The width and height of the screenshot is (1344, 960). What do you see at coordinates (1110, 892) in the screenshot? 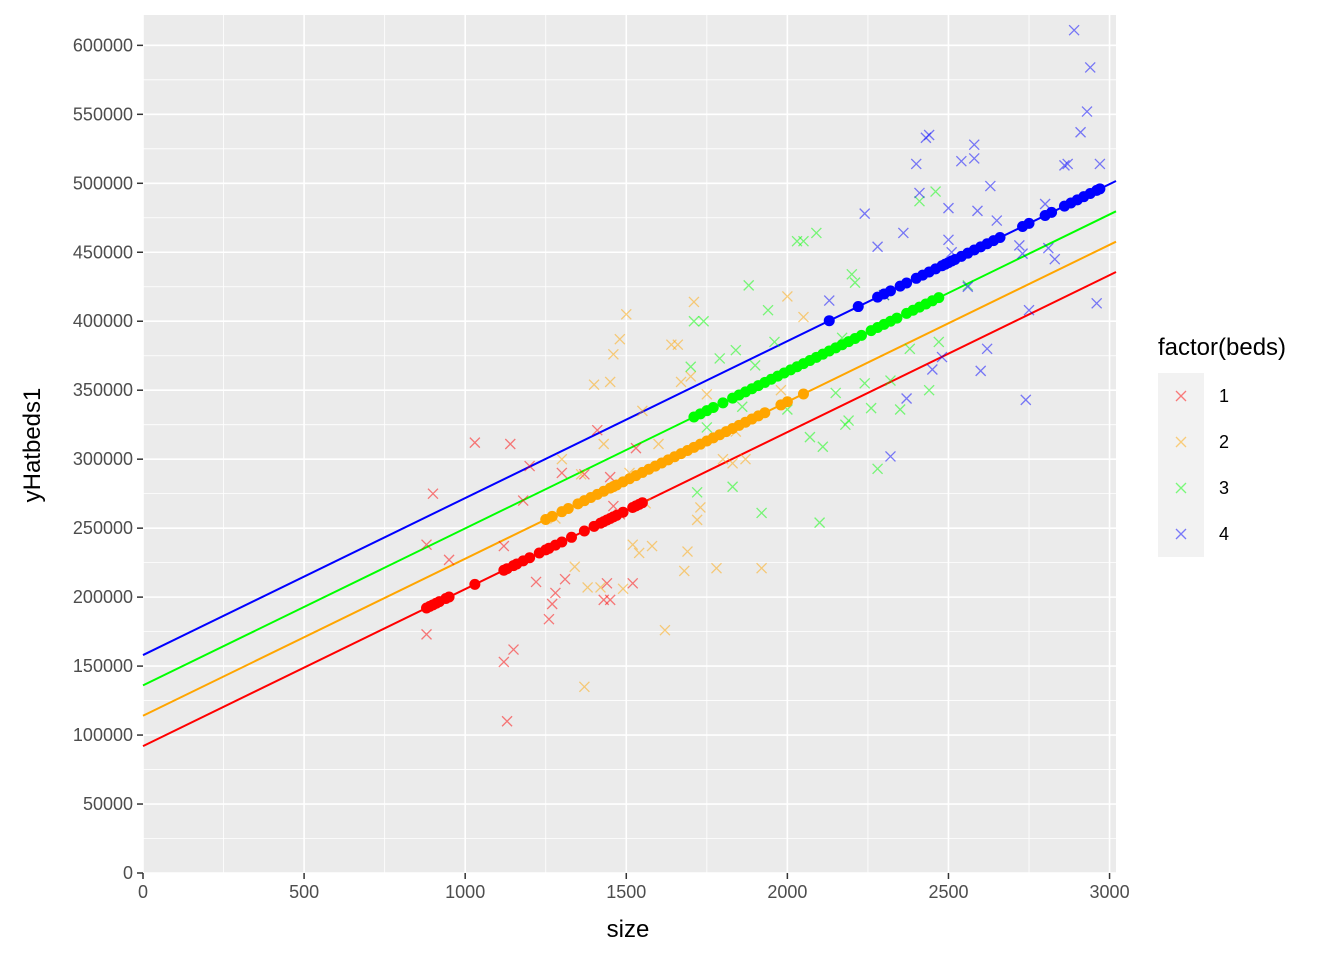
I see `x-tick-label: 3000` at bounding box center [1110, 892].